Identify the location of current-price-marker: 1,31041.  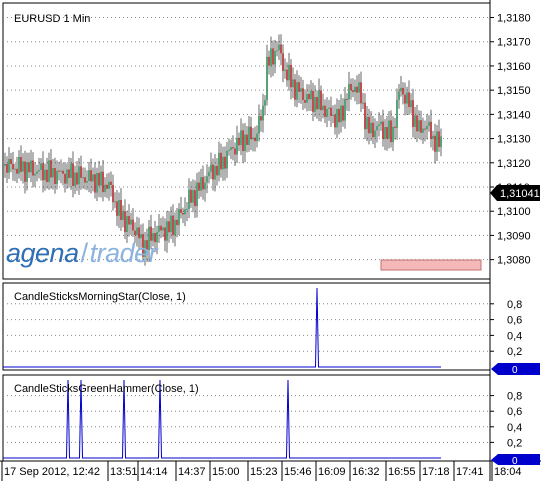
(515, 193).